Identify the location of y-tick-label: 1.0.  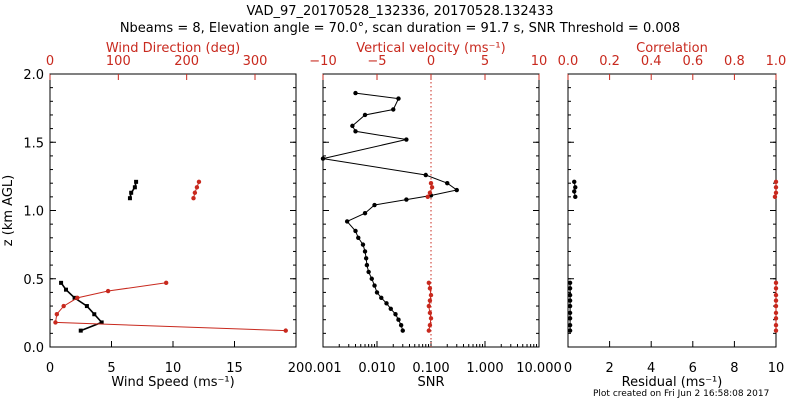
(33, 212).